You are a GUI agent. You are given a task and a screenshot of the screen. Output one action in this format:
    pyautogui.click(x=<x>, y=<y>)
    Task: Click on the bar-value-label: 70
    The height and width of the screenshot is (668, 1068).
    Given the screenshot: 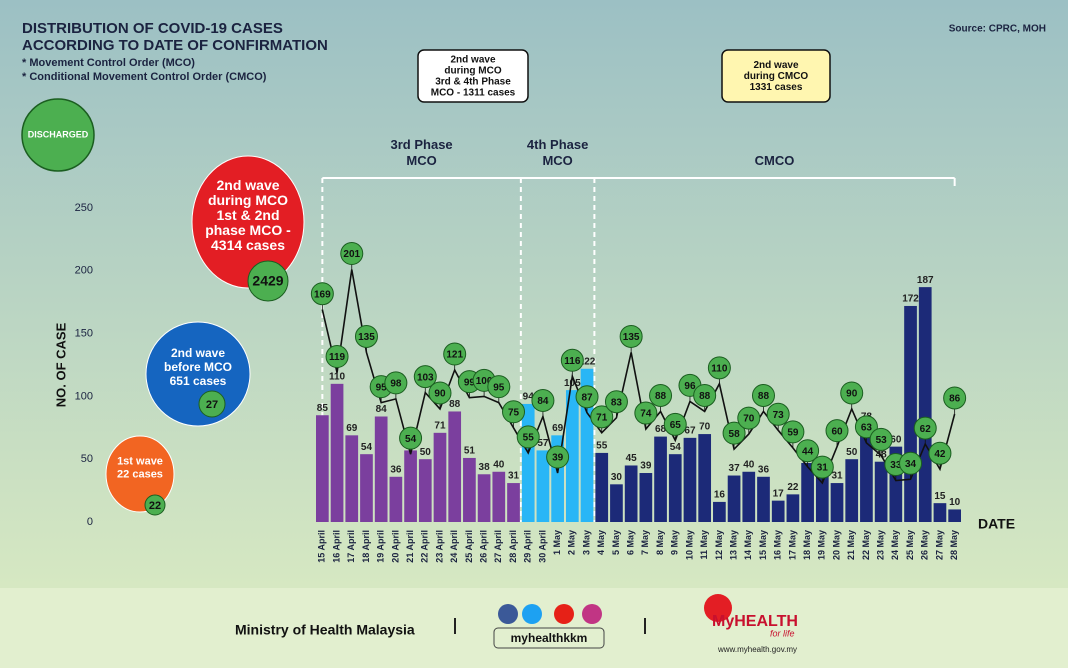 What is the action you would take?
    pyautogui.click(x=705, y=427)
    